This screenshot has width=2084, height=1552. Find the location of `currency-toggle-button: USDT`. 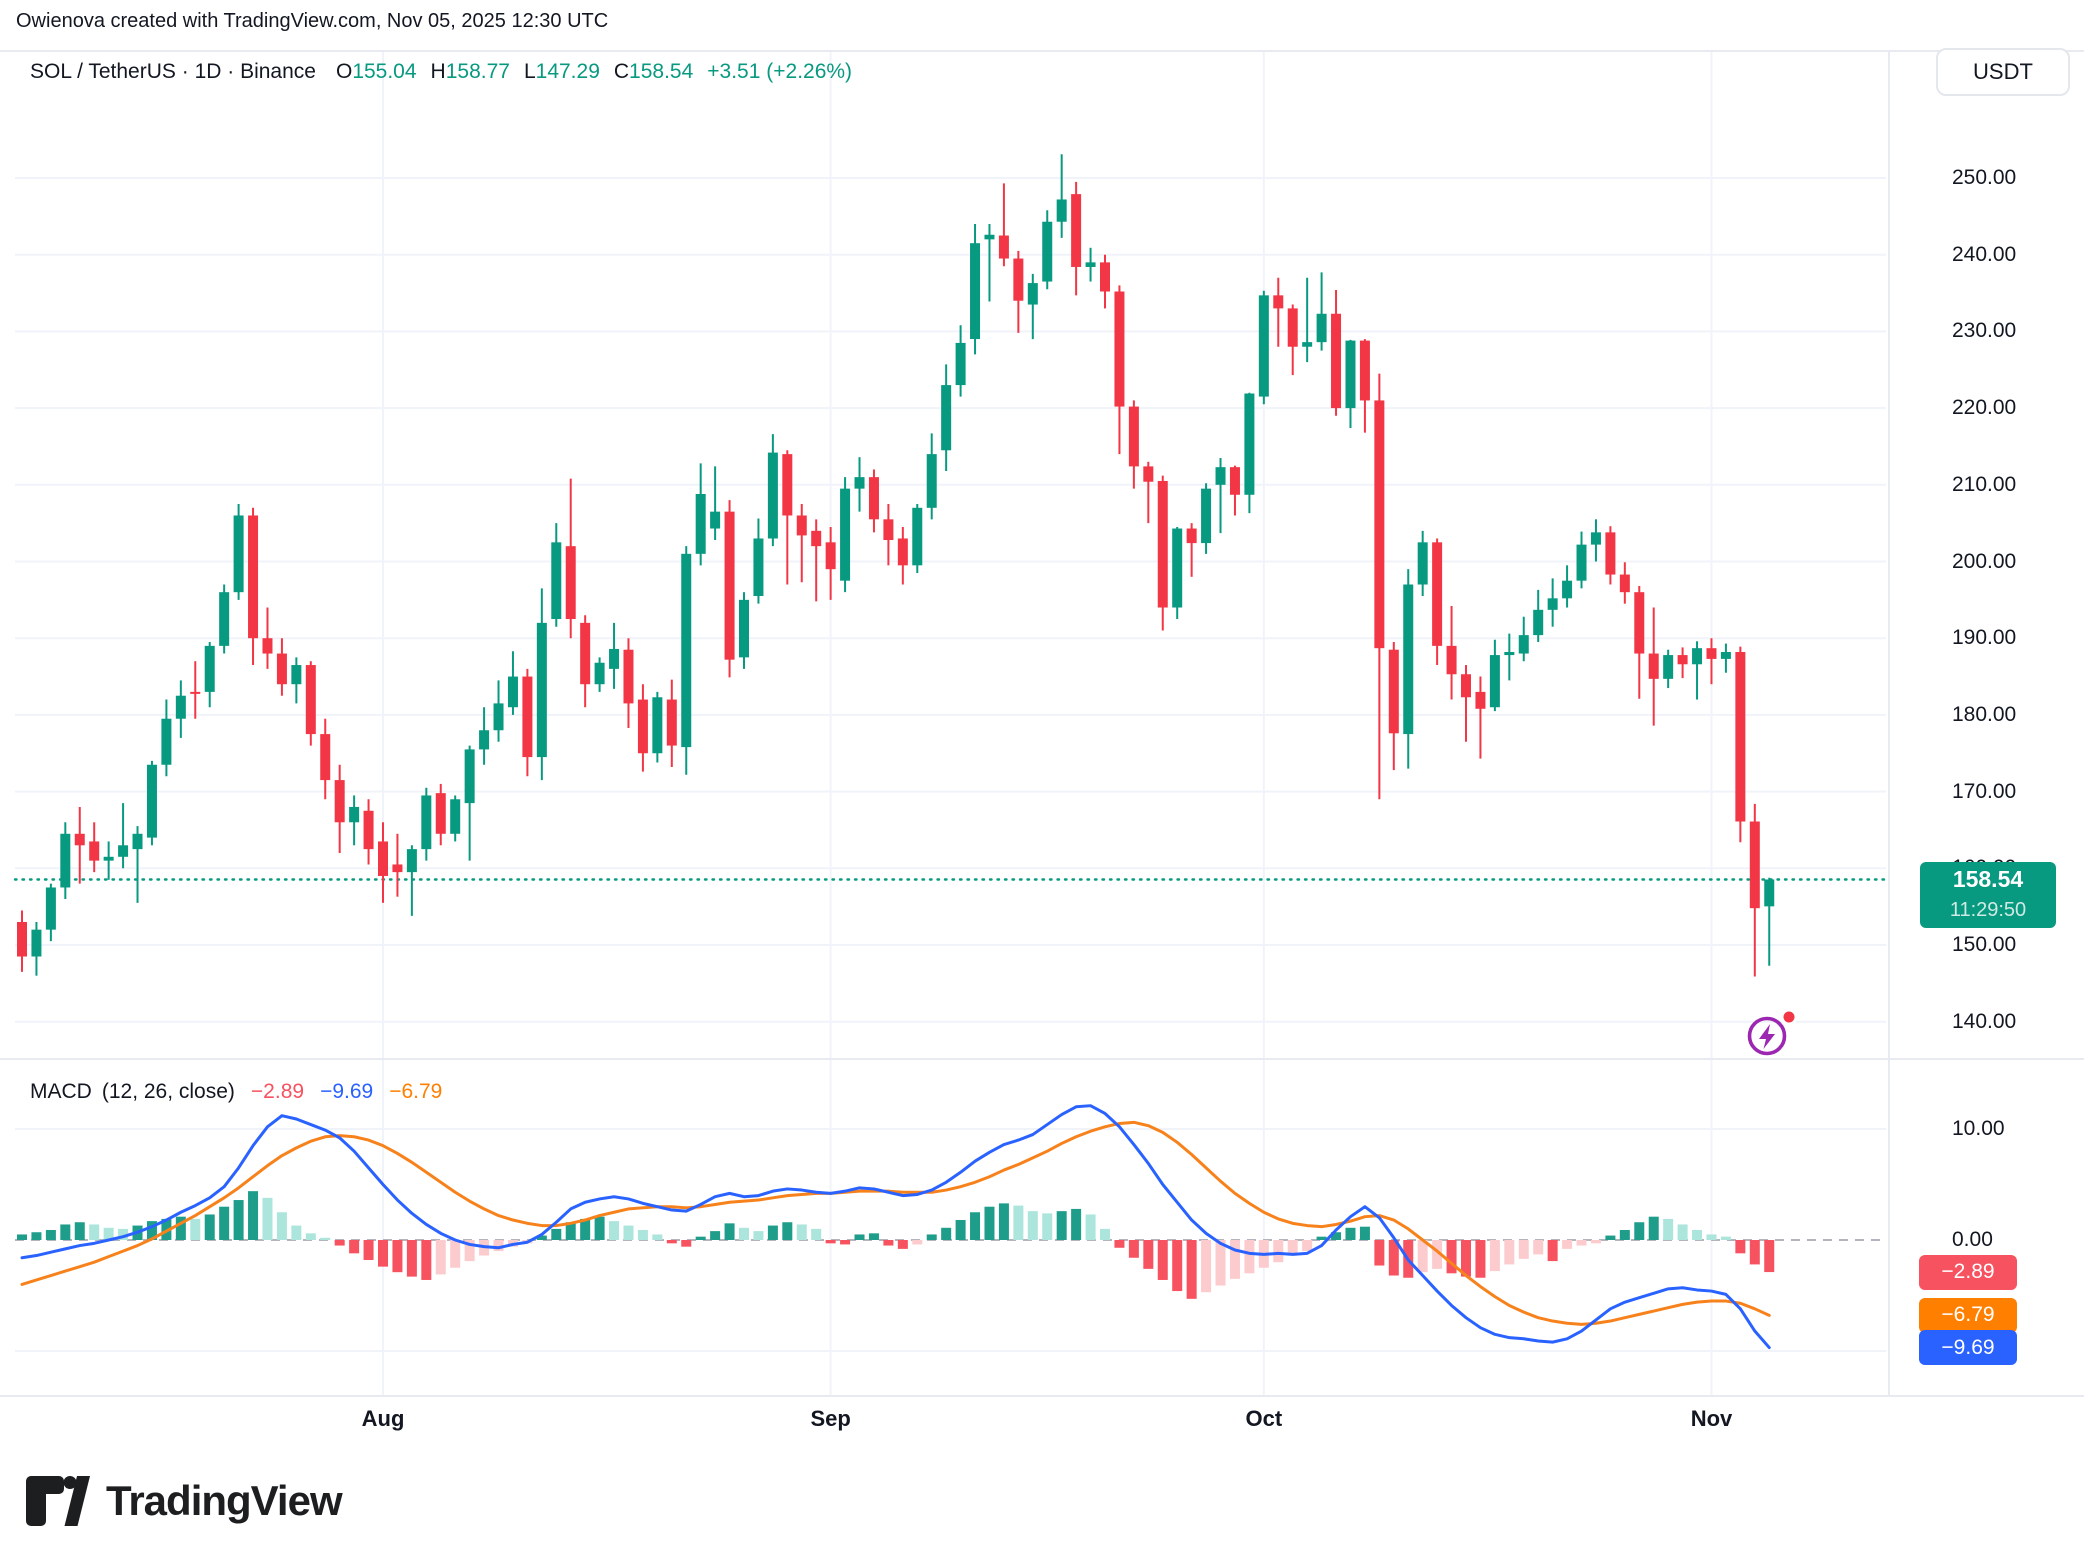

currency-toggle-button: USDT is located at coordinates (2003, 72).